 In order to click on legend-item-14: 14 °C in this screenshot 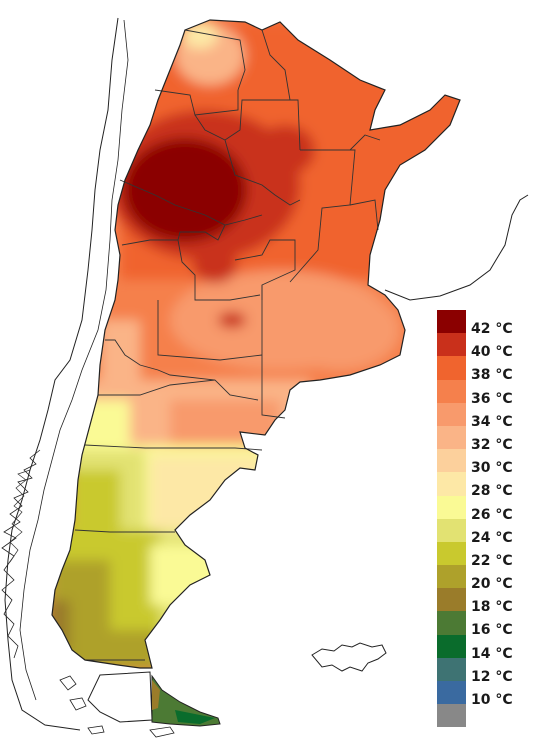, I will do `click(487, 648)`.